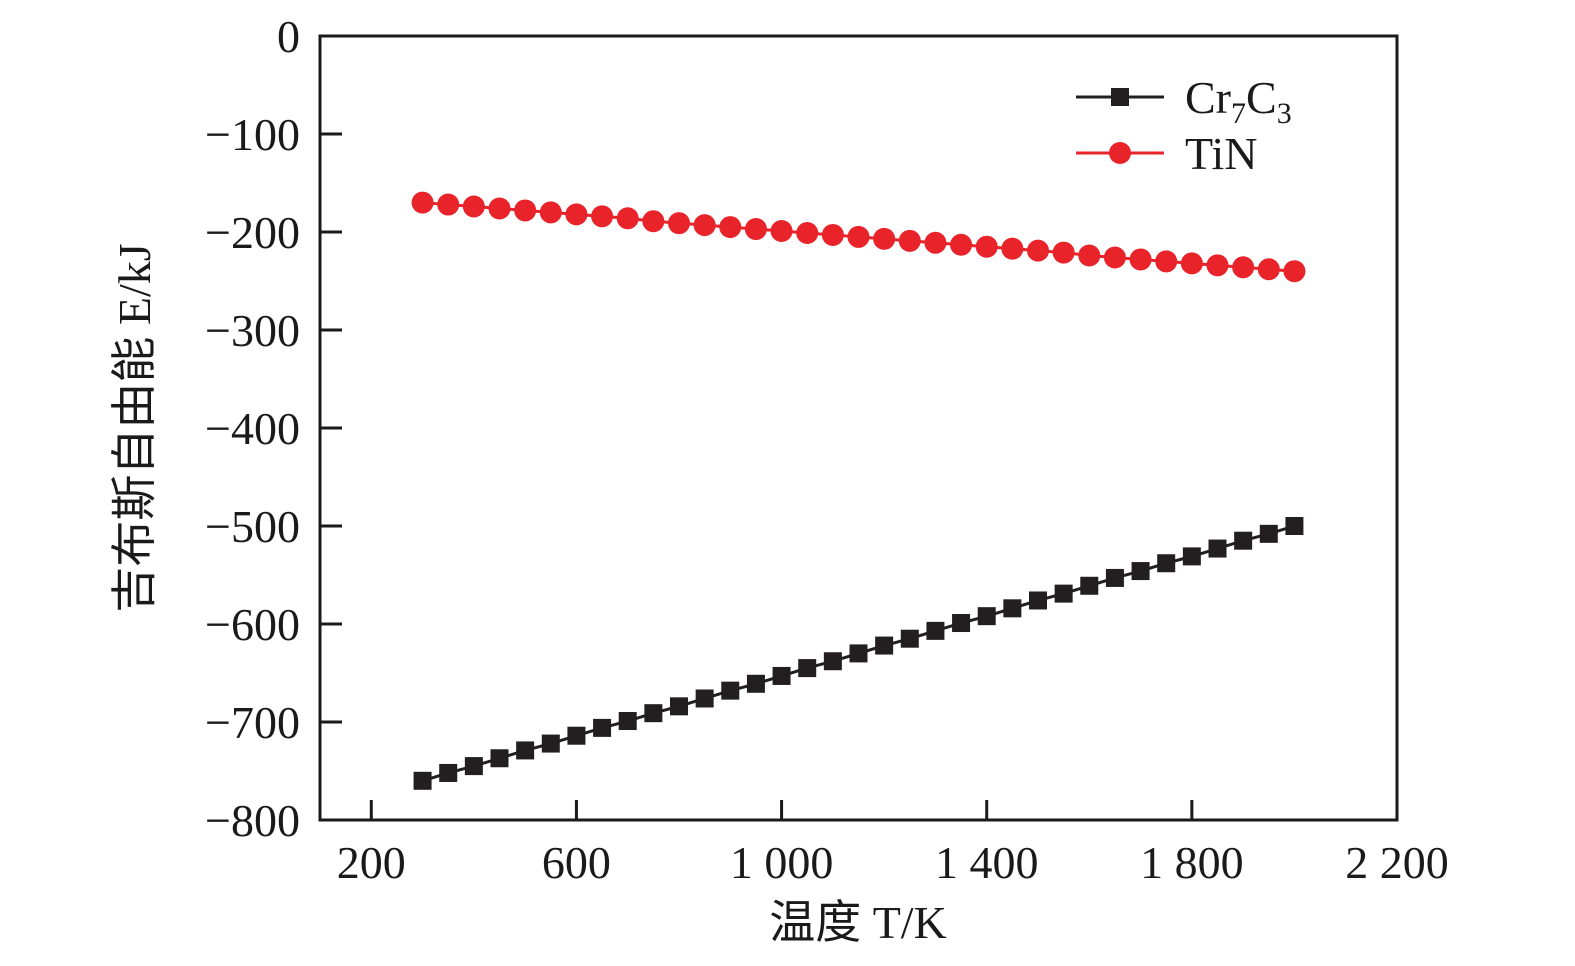 The width and height of the screenshot is (1575, 966). Describe the element at coordinates (576, 862) in the screenshot. I see `x-tick-label: 600` at that location.